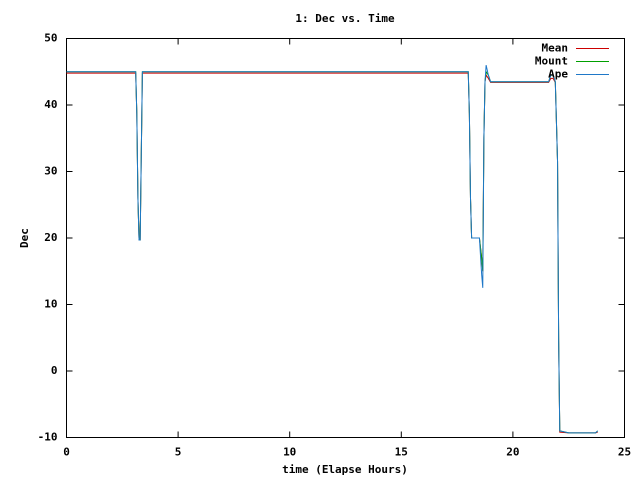 Image resolution: width=640 pixels, height=480 pixels. I want to click on y-tick-label: 50, so click(50, 38).